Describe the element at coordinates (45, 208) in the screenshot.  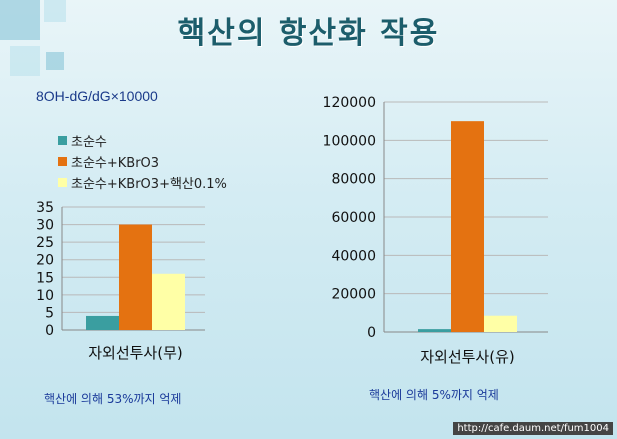
I see `left-ytick-label: 35` at that location.